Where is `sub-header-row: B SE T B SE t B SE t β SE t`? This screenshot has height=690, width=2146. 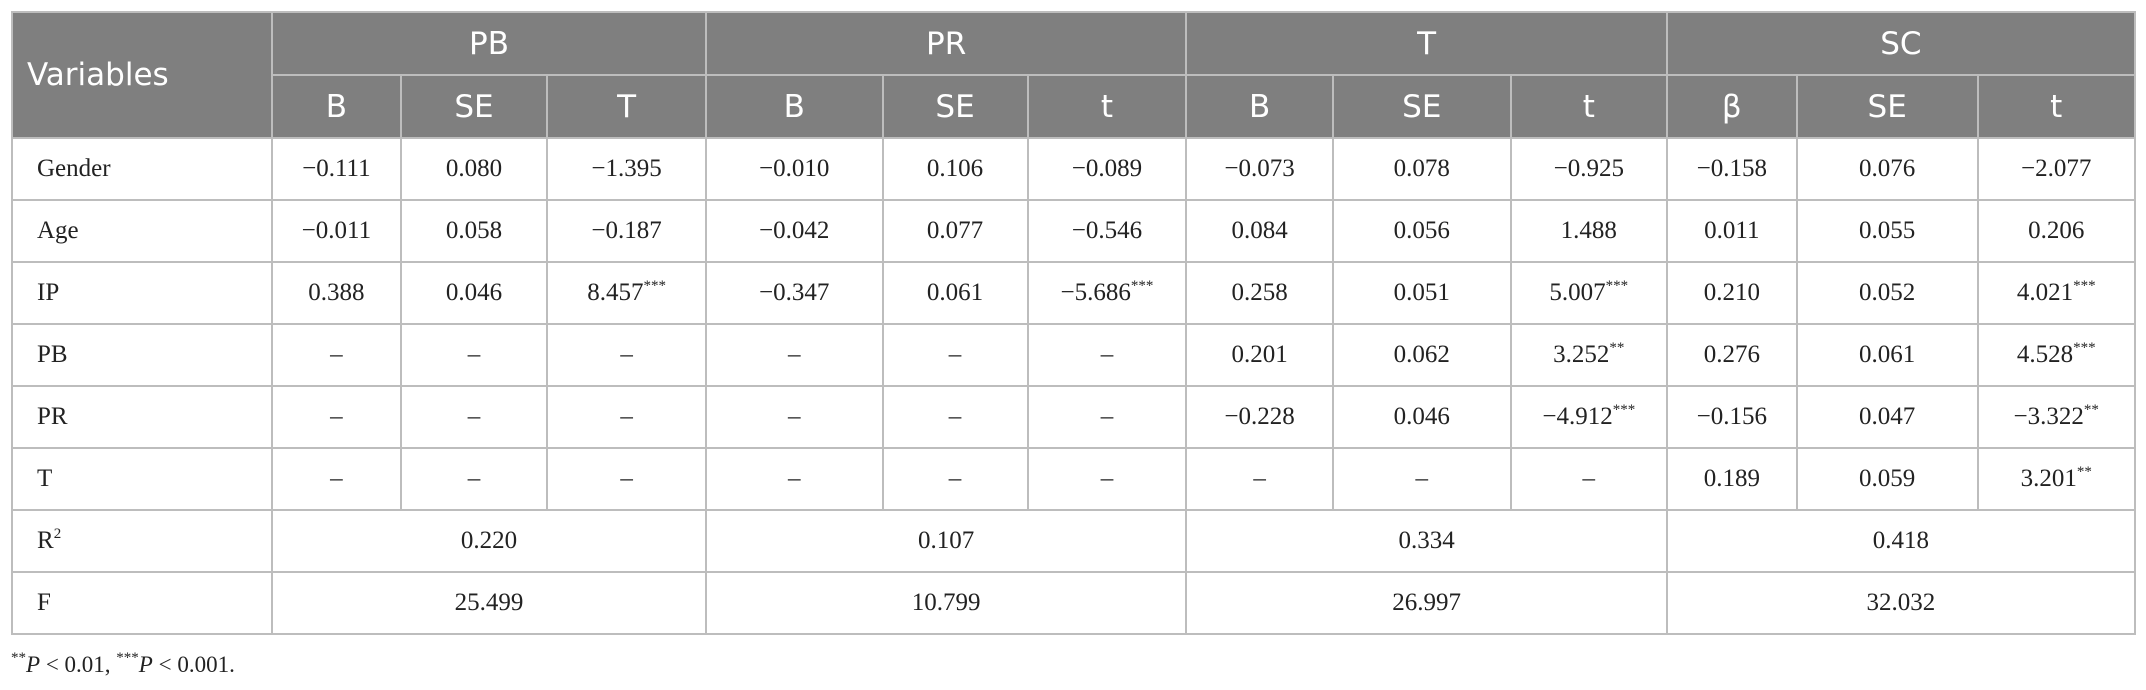 sub-header-row: B SE T B SE t B SE t β SE t is located at coordinates (1074, 106).